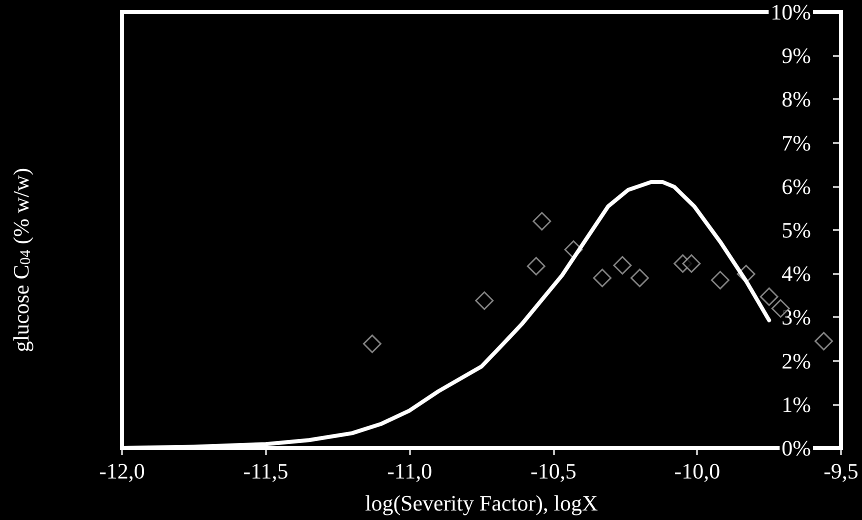  Describe the element at coordinates (697, 471) in the screenshot. I see `x-tick-label: -10,0` at that location.